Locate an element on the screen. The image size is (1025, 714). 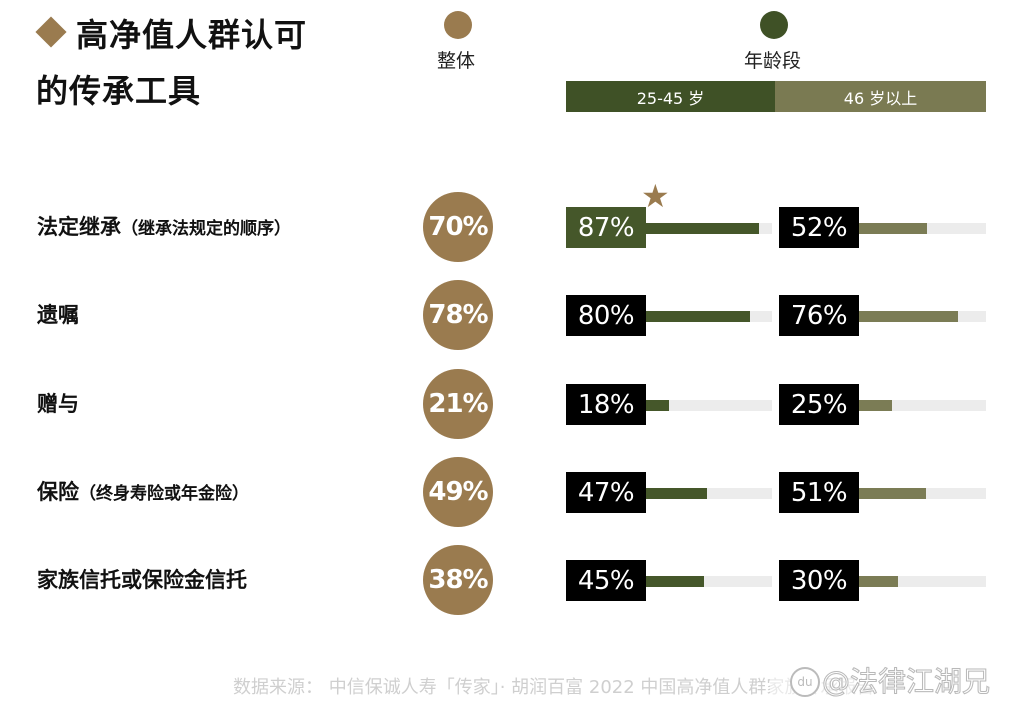
legend-age-dot is located at coordinates (774, 25).